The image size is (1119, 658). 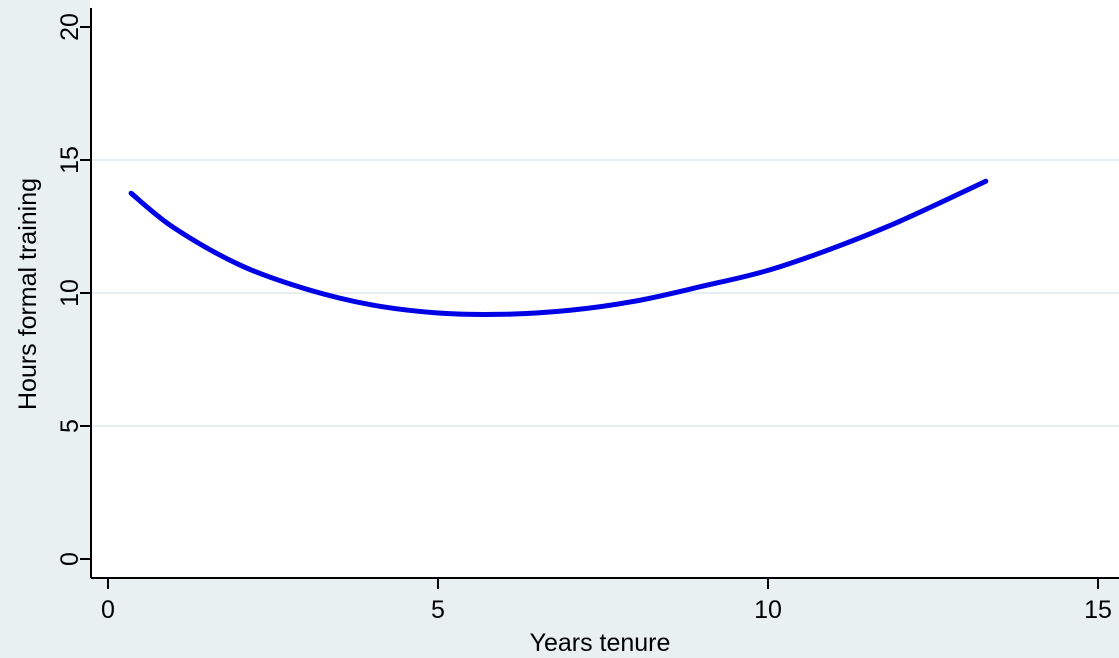 I want to click on x-tick-label-10: 10, so click(x=768, y=610).